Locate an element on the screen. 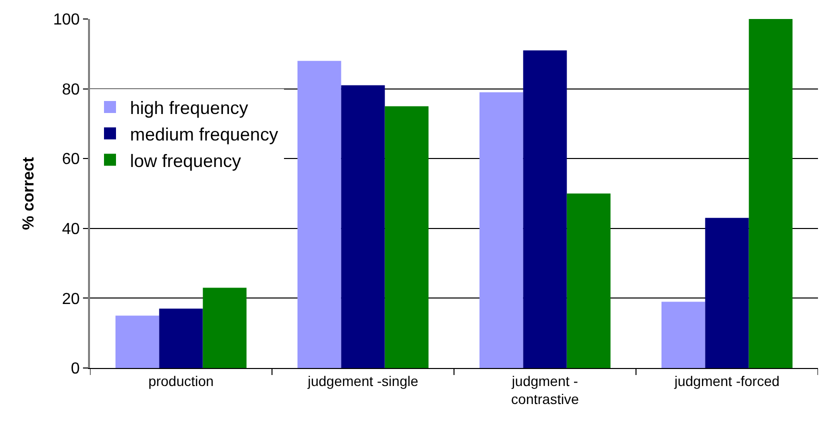 This screenshot has width=822, height=437. legend-label: low frequency is located at coordinates (186, 160).